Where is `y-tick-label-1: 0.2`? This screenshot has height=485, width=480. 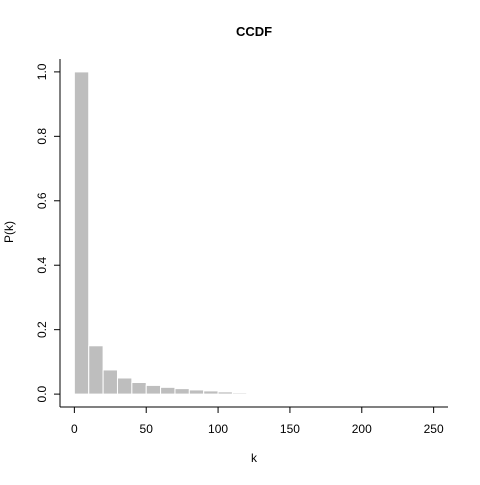
y-tick-label-1: 0.2 is located at coordinates (42, 329).